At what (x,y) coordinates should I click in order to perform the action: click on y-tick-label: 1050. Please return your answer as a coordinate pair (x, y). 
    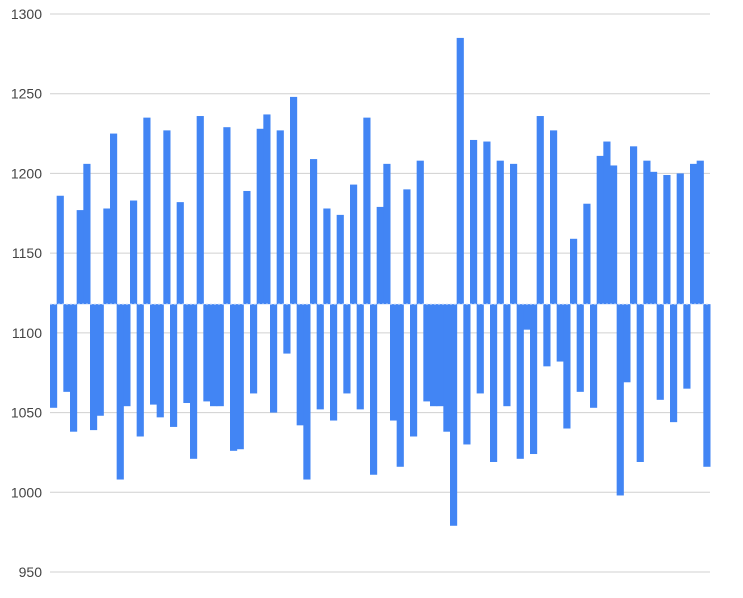
    Looking at the image, I should click on (26, 413).